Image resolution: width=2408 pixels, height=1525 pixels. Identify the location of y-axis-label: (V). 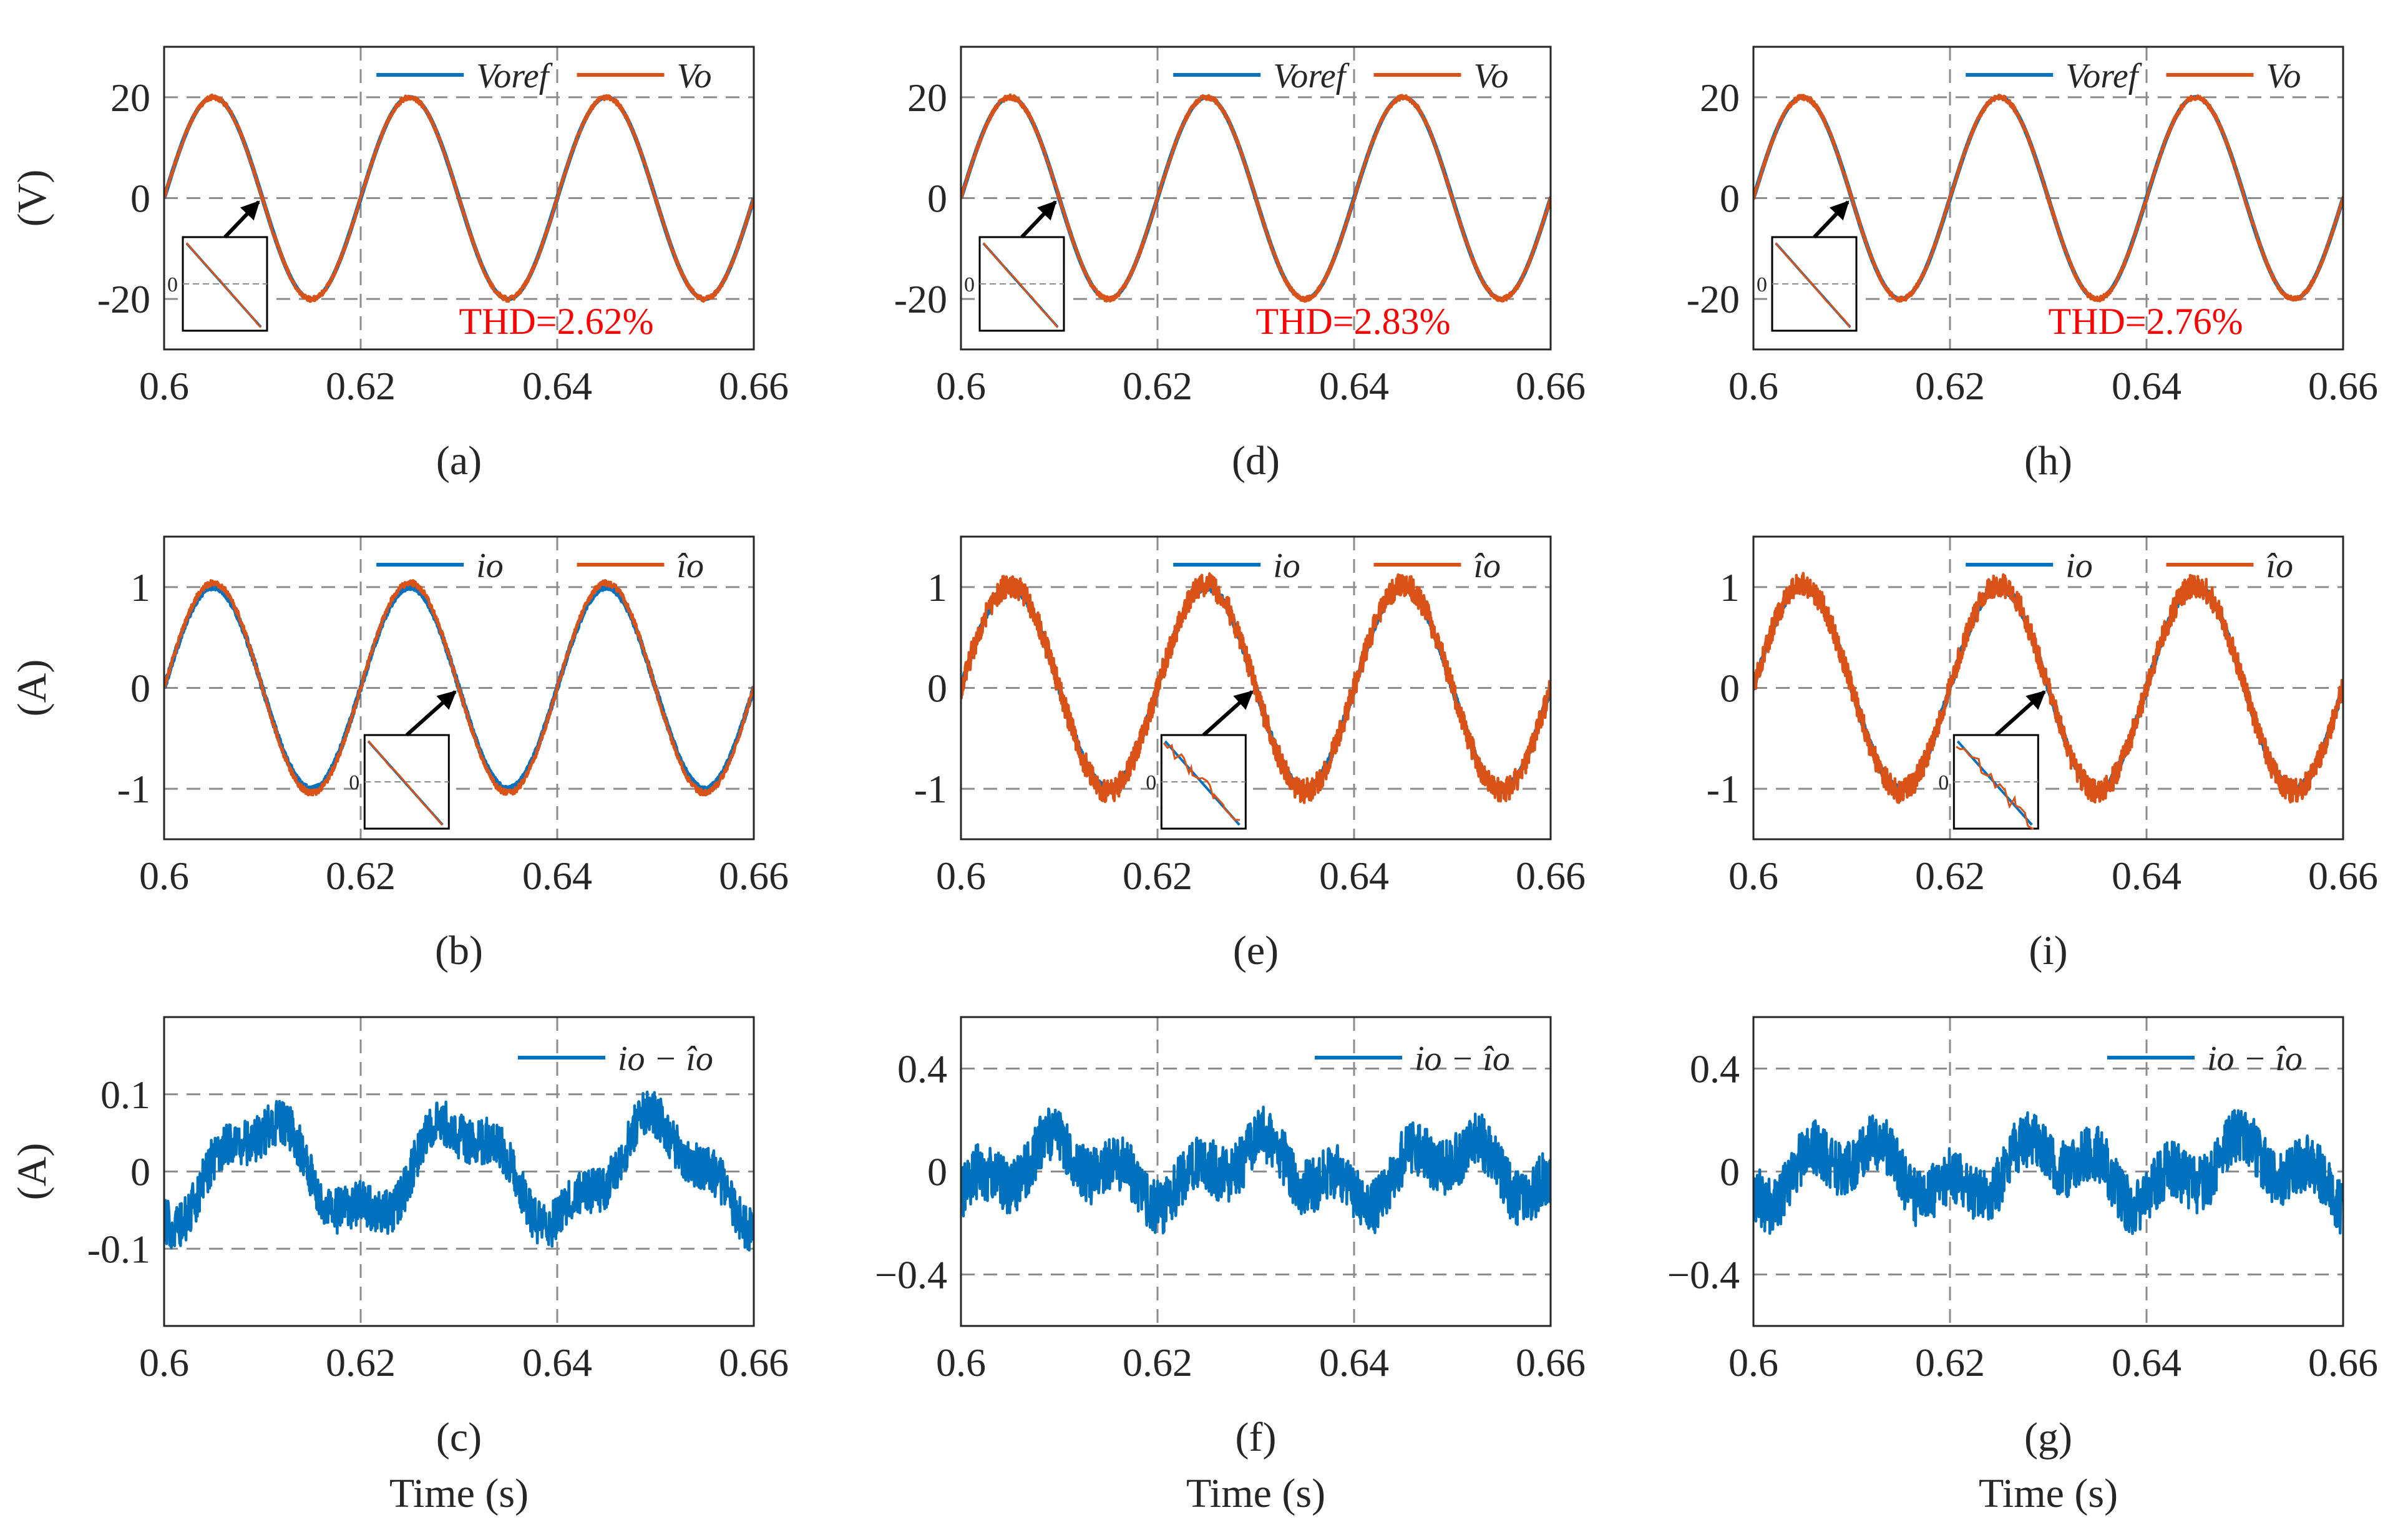
(32, 198).